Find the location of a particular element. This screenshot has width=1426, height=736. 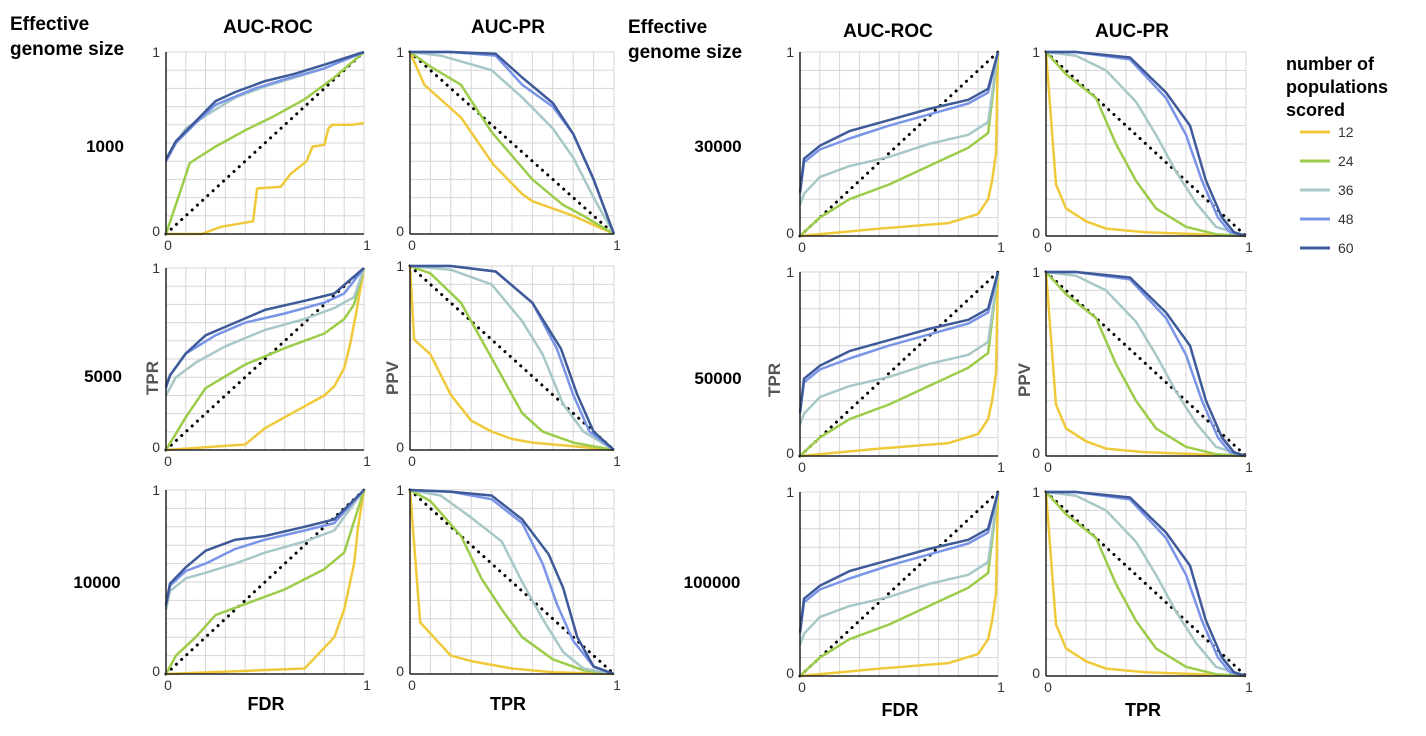

x-axis-label-tpr-left: TPR is located at coordinates (508, 704).